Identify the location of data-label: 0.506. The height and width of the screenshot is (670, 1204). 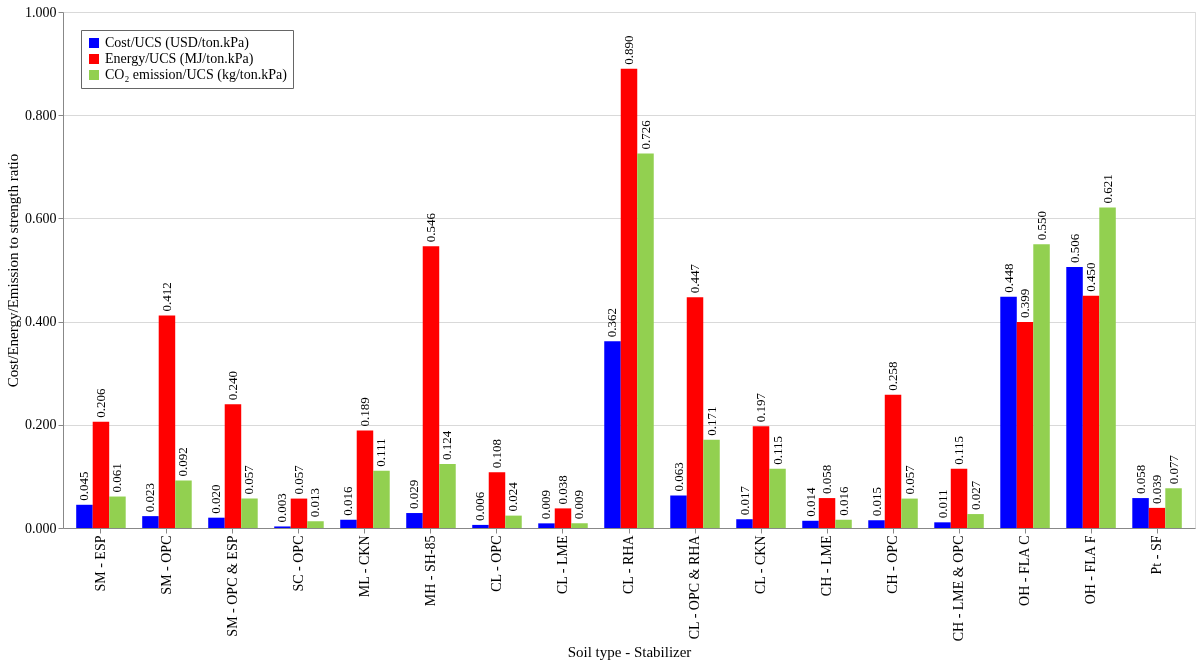
(1074, 248).